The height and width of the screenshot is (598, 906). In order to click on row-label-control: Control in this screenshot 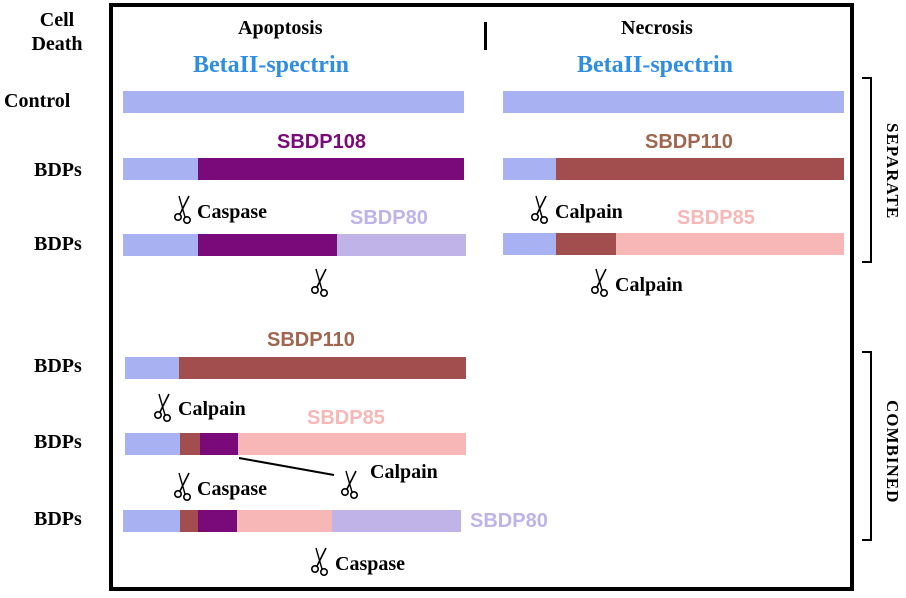, I will do `click(37, 101)`.